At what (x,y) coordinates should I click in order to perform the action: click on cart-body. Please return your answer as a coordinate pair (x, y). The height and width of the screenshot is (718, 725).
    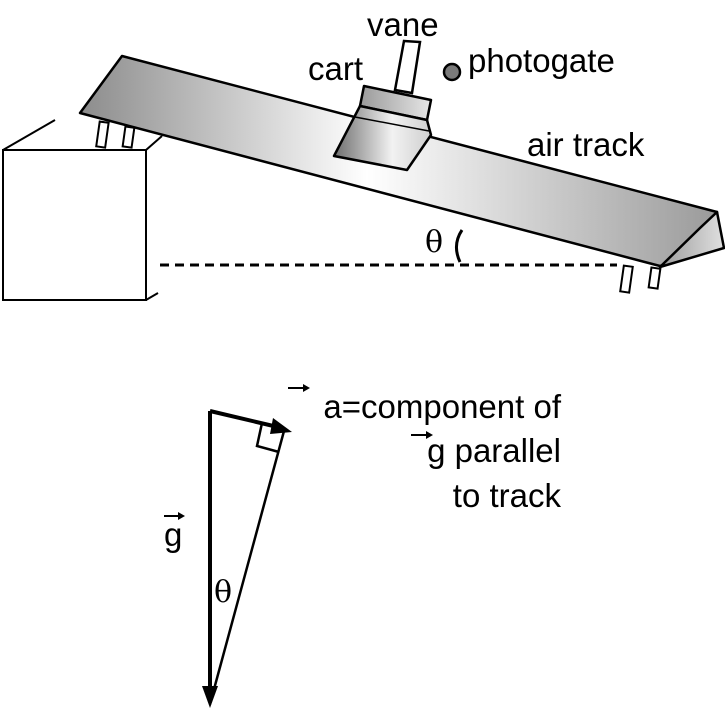
    Looking at the image, I should click on (382, 138).